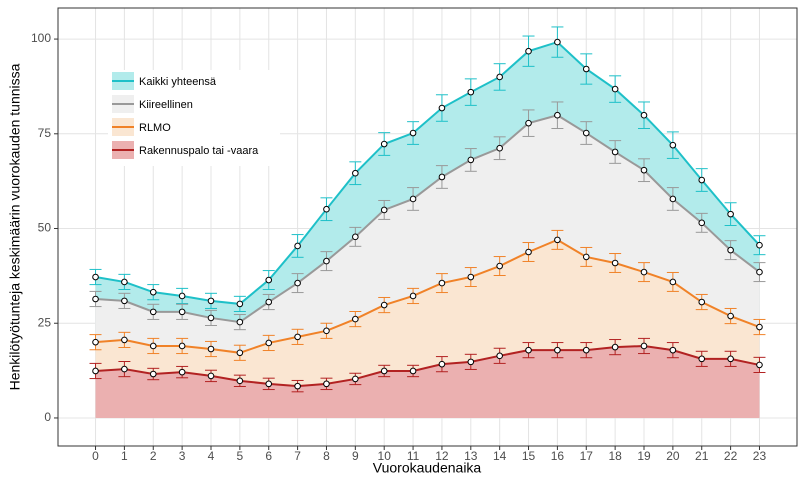 Image resolution: width=805 pixels, height=486 pixels. I want to click on x-tick-label: 7, so click(297, 456).